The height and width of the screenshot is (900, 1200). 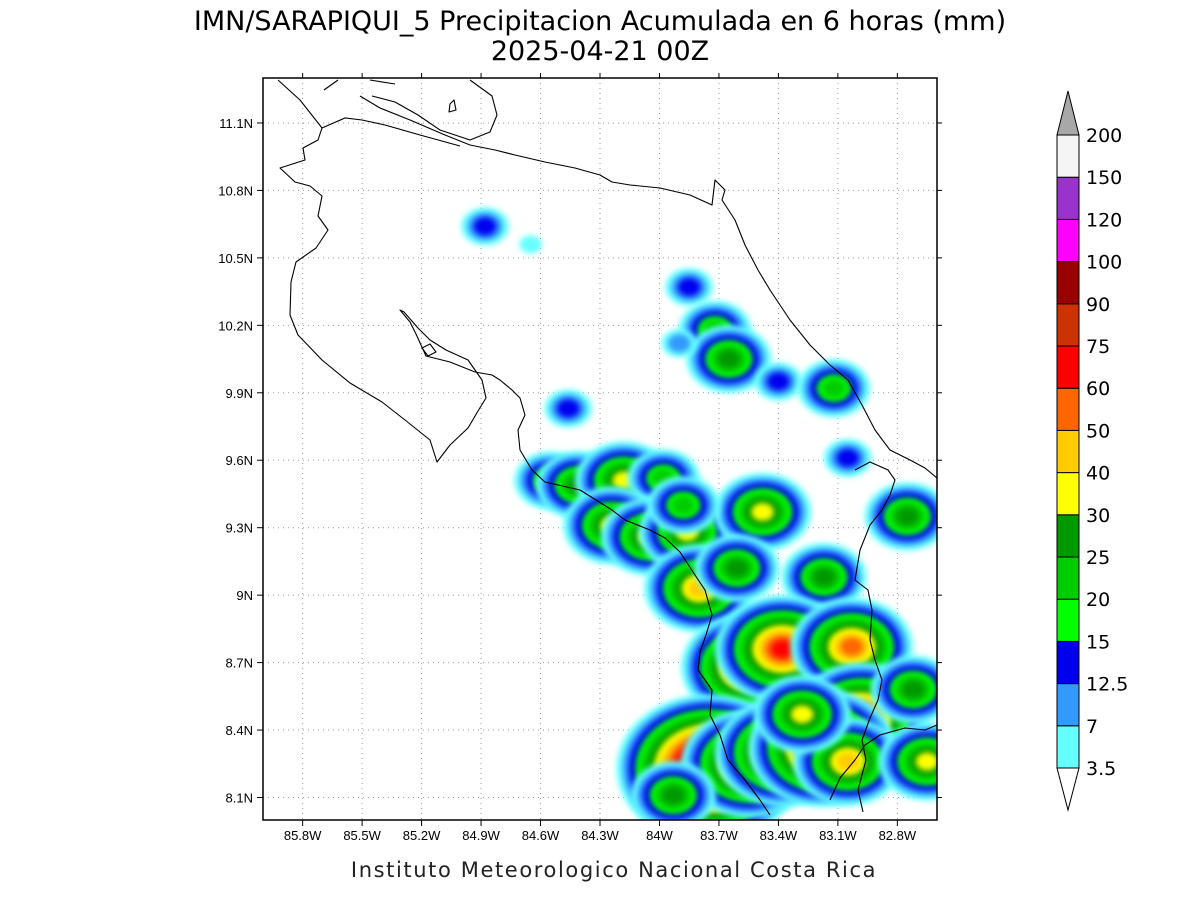 What do you see at coordinates (239, 393) in the screenshot?
I see `lat-tick-label-6: 9.9N` at bounding box center [239, 393].